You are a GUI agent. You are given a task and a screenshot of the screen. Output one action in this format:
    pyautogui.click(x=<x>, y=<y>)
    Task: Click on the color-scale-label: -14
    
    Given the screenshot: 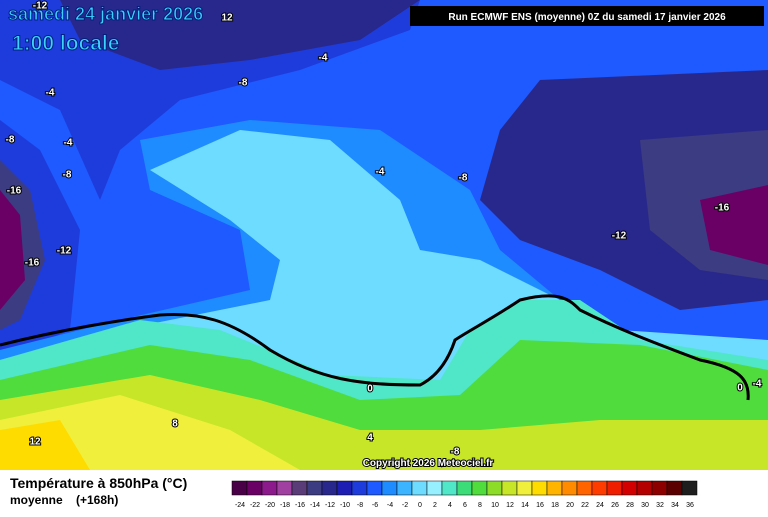 What is the action you would take?
    pyautogui.click(x=315, y=505)
    